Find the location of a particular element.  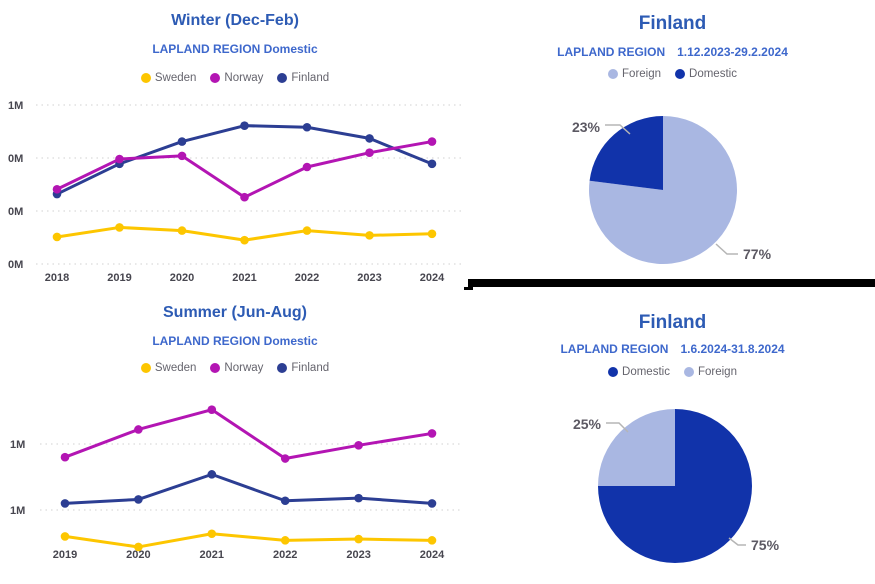

line-series-sweden is located at coordinates (248, 540).